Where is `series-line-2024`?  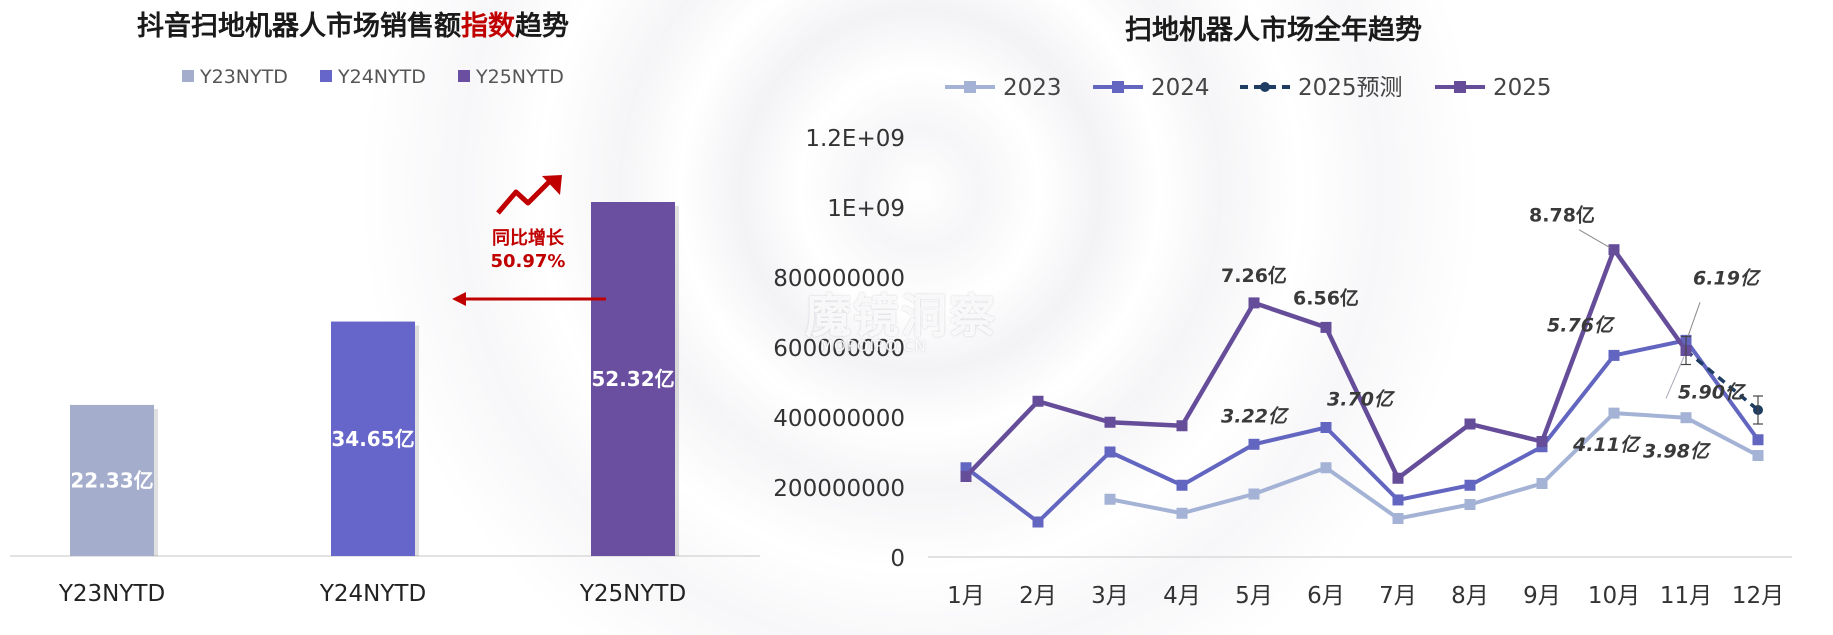 series-line-2024 is located at coordinates (1362, 431).